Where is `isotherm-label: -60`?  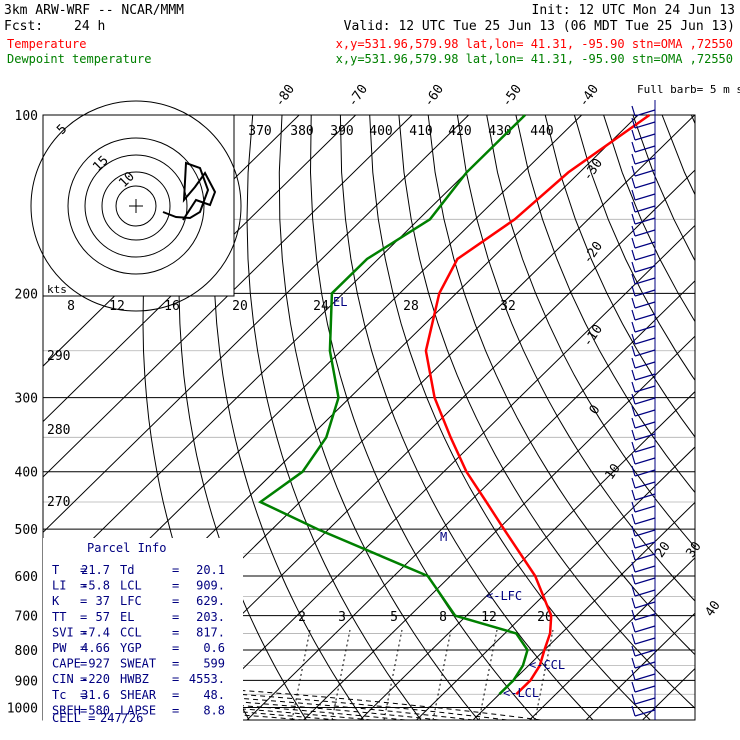 isotherm-label: -60 is located at coordinates (434, 96).